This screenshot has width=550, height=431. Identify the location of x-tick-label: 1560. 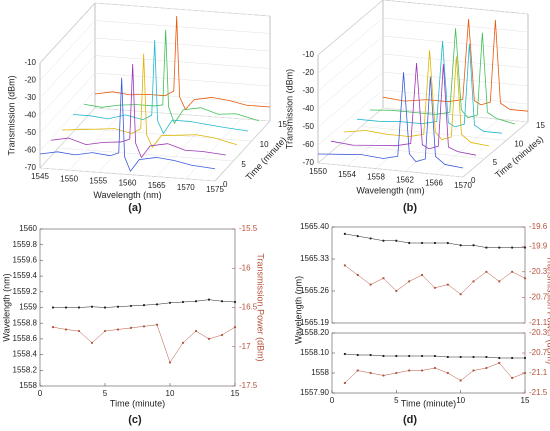
(128, 183).